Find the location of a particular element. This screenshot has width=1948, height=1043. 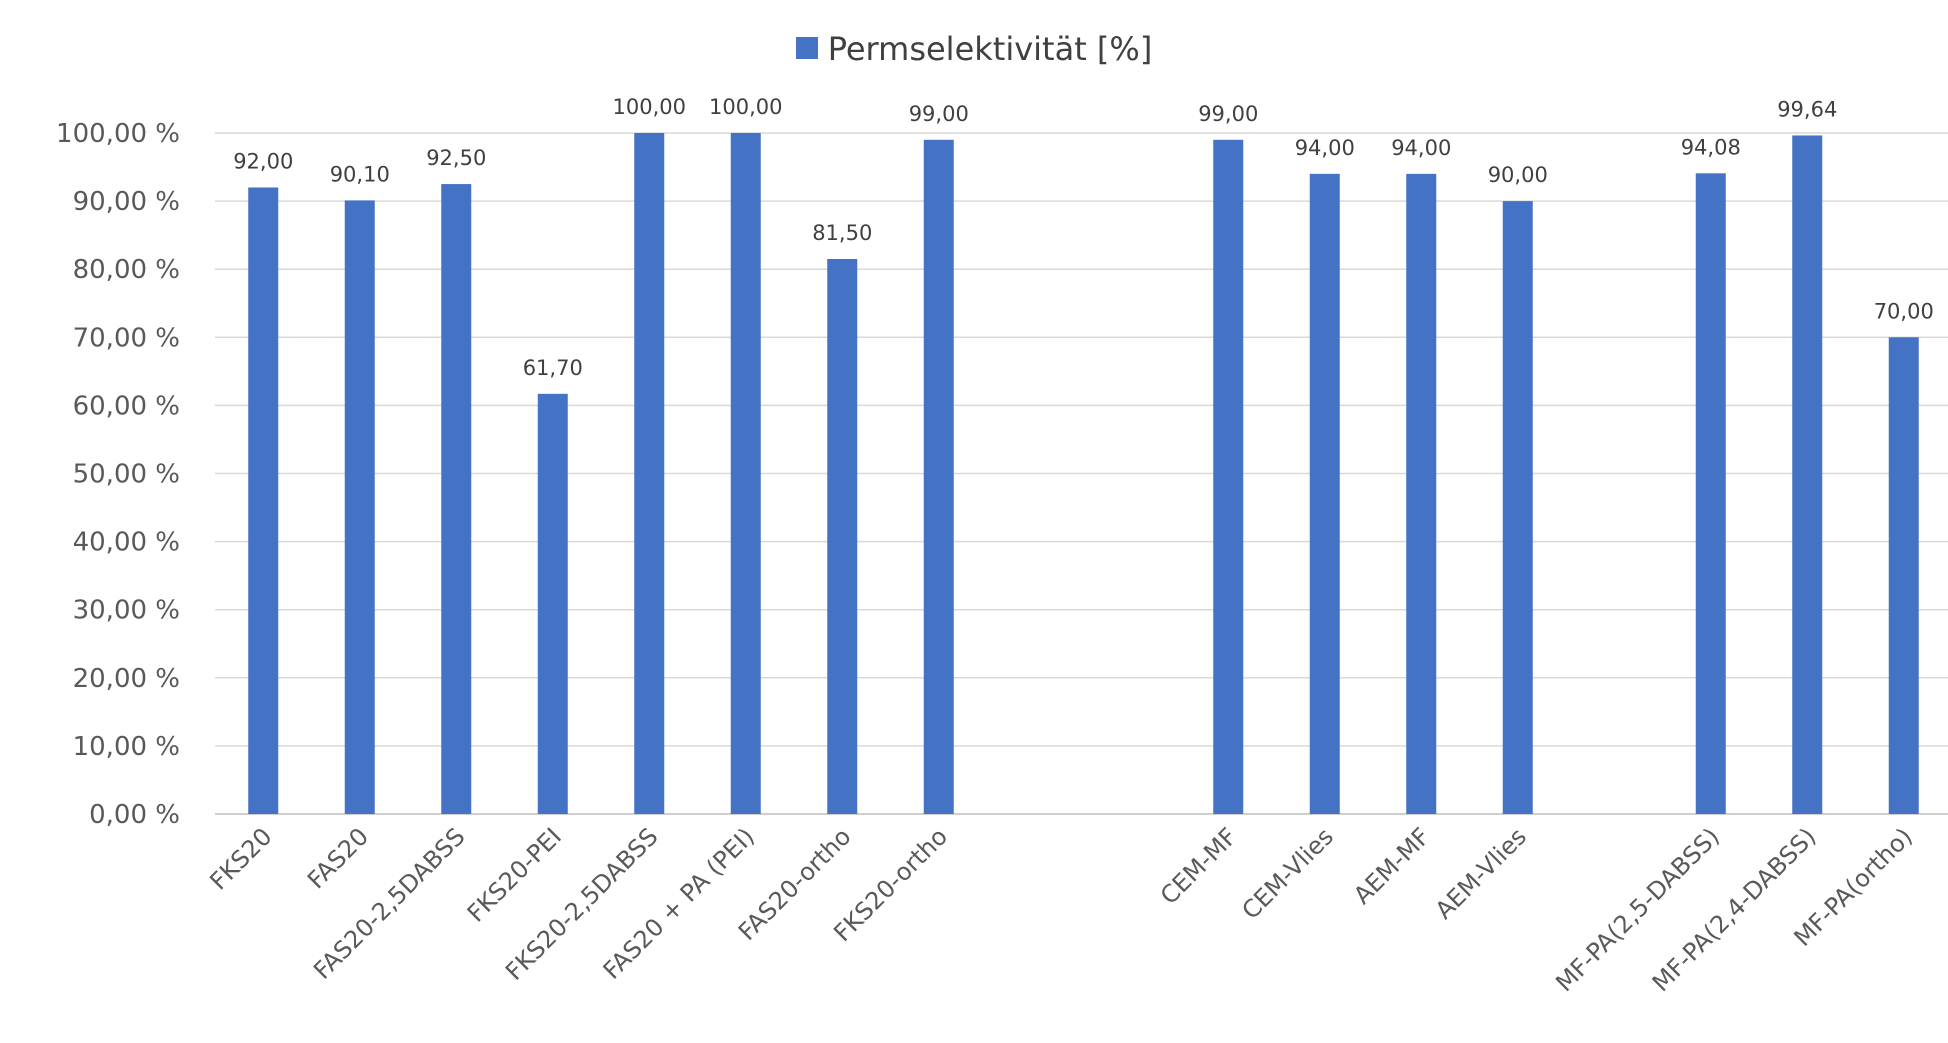

x-tick-label: FKS20 is located at coordinates (240, 858).